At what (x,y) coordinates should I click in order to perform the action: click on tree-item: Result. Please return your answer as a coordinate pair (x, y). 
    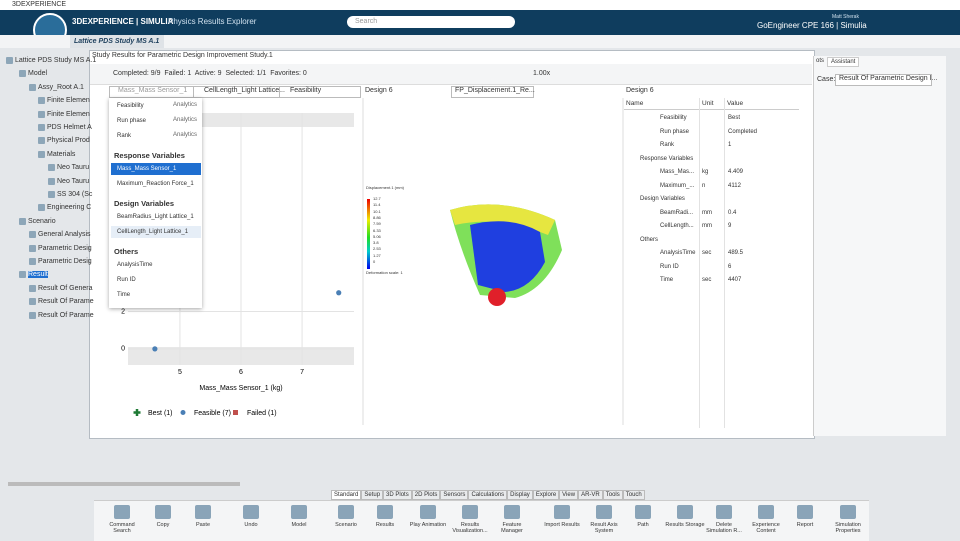
    Looking at the image, I should click on (38, 275).